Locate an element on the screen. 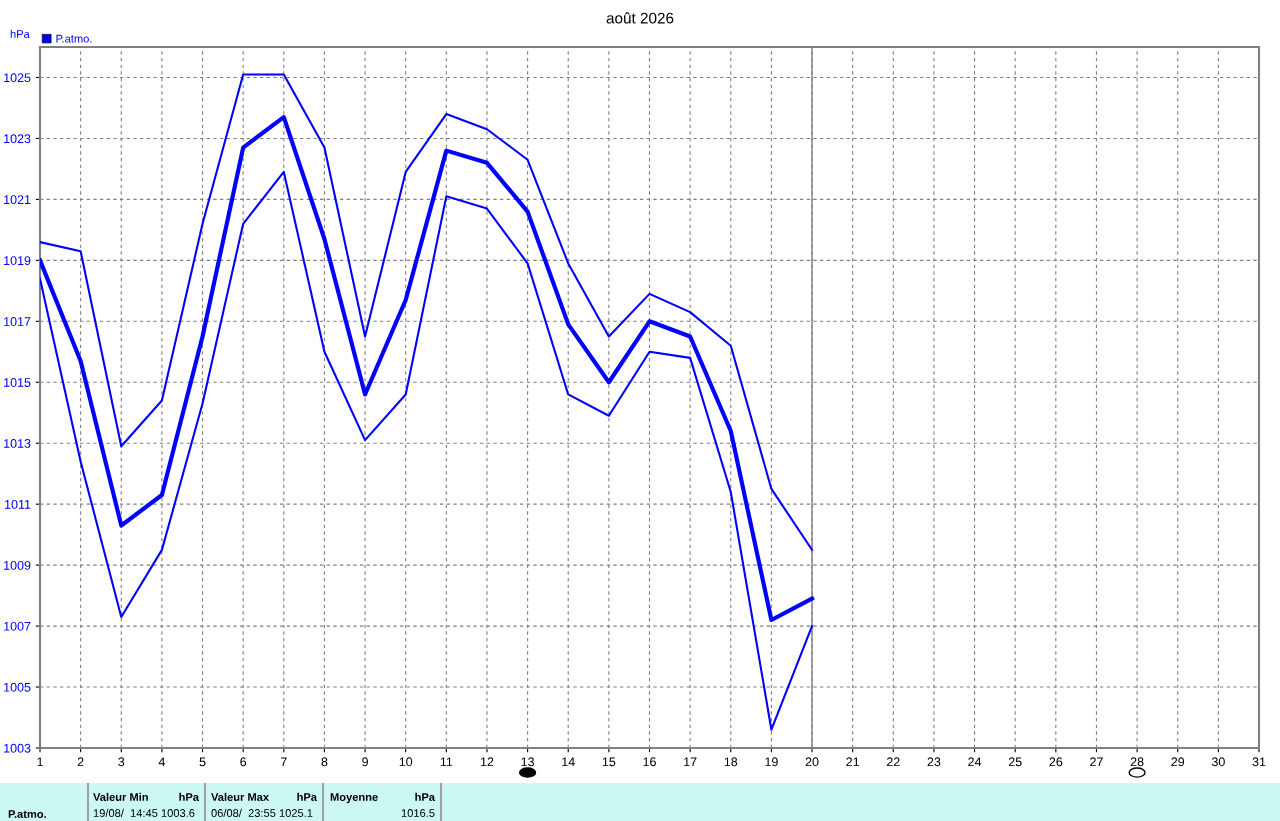  x-tick-label: 12 is located at coordinates (487, 762).